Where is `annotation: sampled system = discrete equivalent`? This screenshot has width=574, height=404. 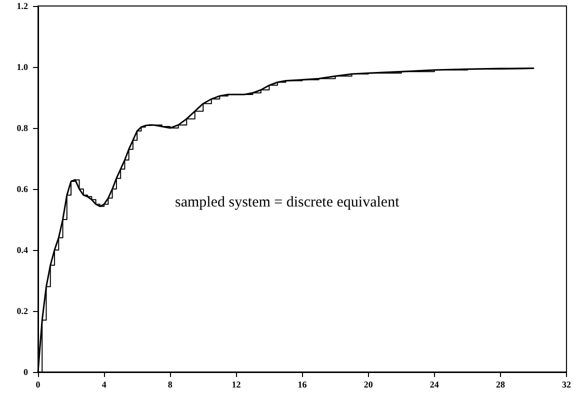
annotation: sampled system = discrete equivalent is located at coordinates (287, 202).